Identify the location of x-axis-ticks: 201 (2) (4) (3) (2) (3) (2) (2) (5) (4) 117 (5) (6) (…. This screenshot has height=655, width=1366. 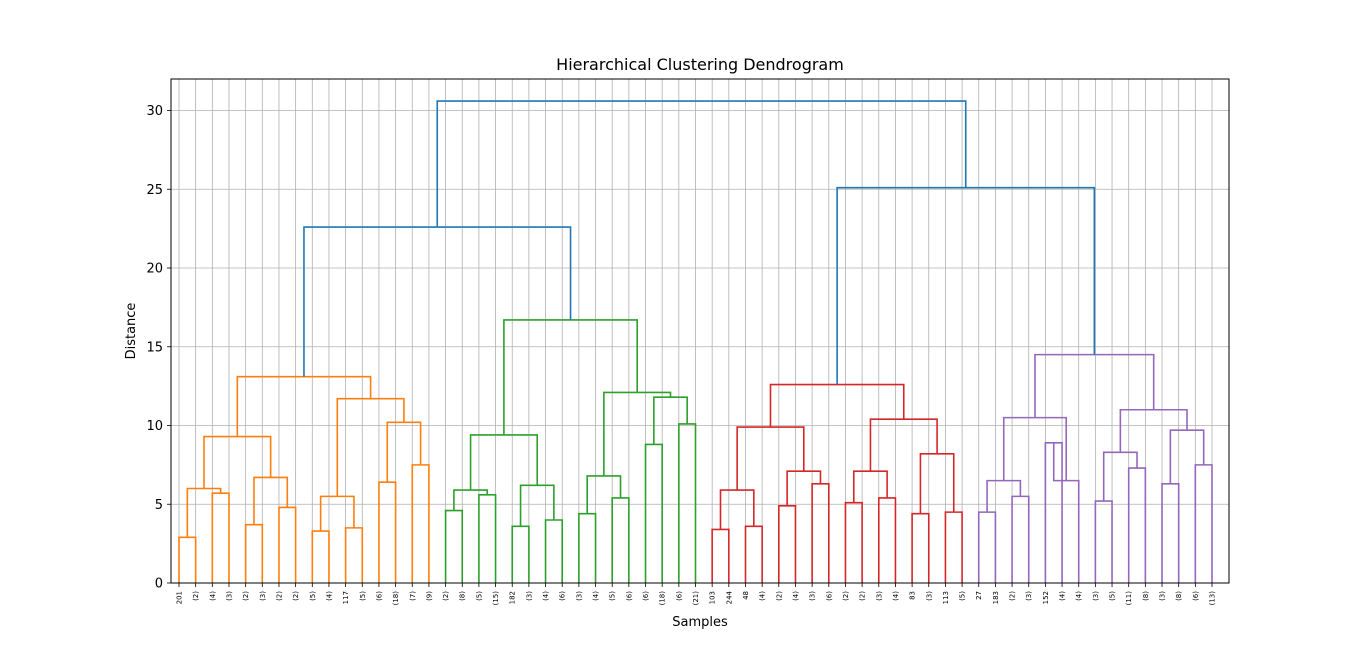
(696, 594).